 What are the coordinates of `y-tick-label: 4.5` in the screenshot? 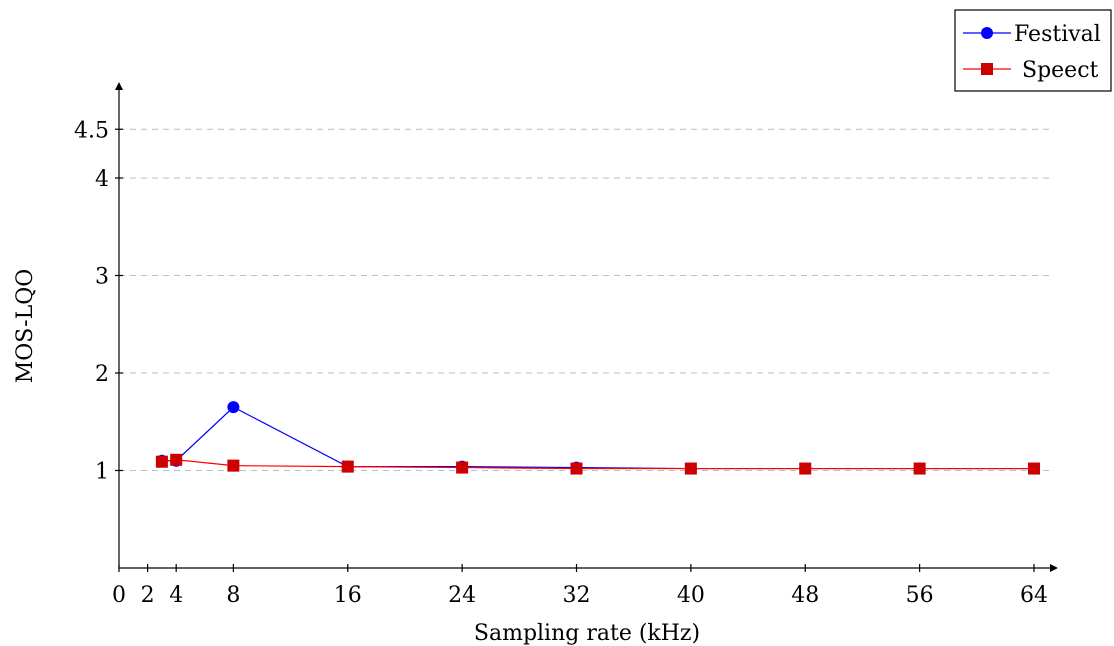 It's located at (91, 130).